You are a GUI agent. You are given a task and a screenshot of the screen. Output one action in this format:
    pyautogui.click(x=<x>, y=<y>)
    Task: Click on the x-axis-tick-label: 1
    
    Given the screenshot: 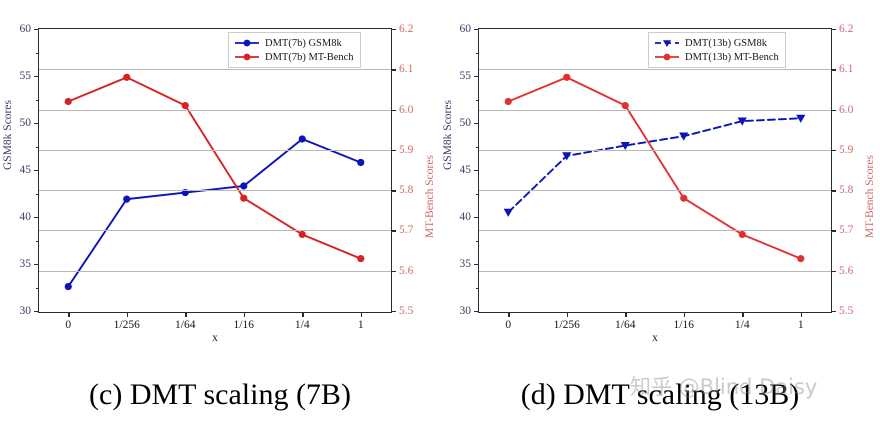 What is the action you would take?
    pyautogui.click(x=800, y=325)
    